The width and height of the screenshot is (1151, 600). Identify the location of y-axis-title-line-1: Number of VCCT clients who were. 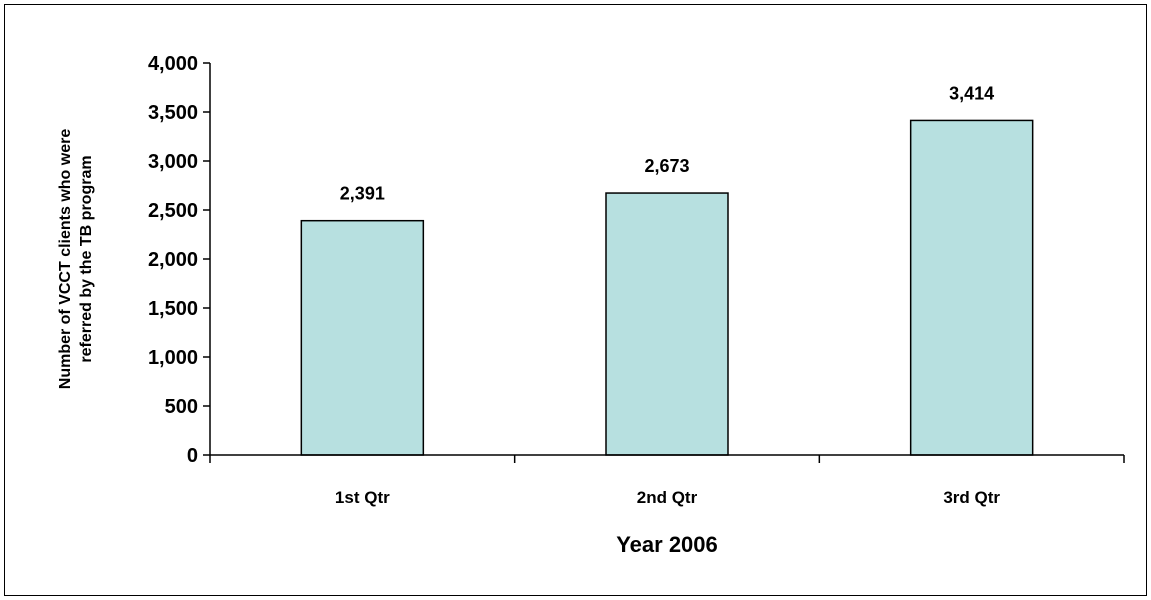
(65, 259).